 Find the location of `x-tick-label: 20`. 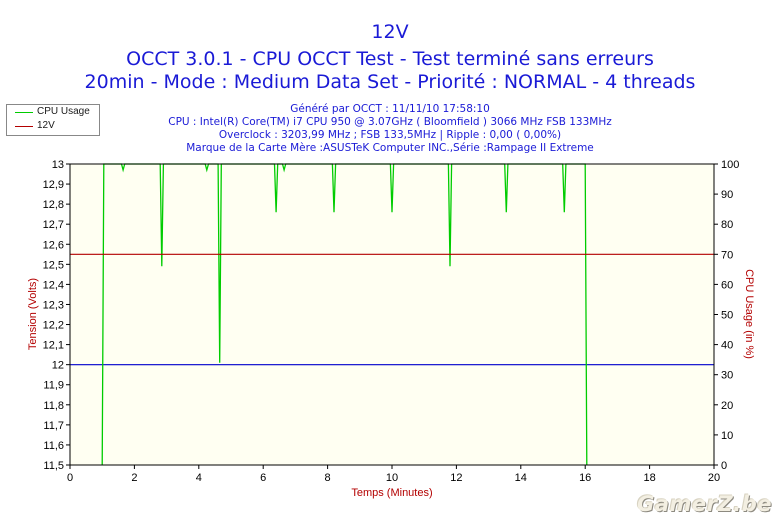

x-tick-label: 20 is located at coordinates (714, 478).